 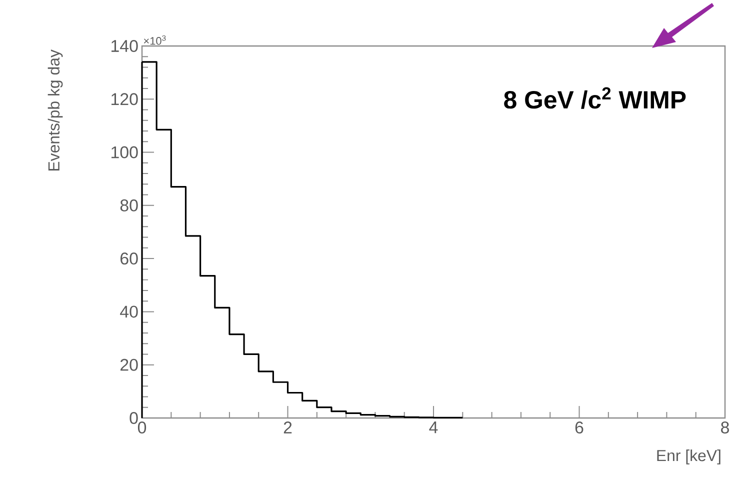 I want to click on x-axis-title: Enr [keV], so click(x=688, y=457).